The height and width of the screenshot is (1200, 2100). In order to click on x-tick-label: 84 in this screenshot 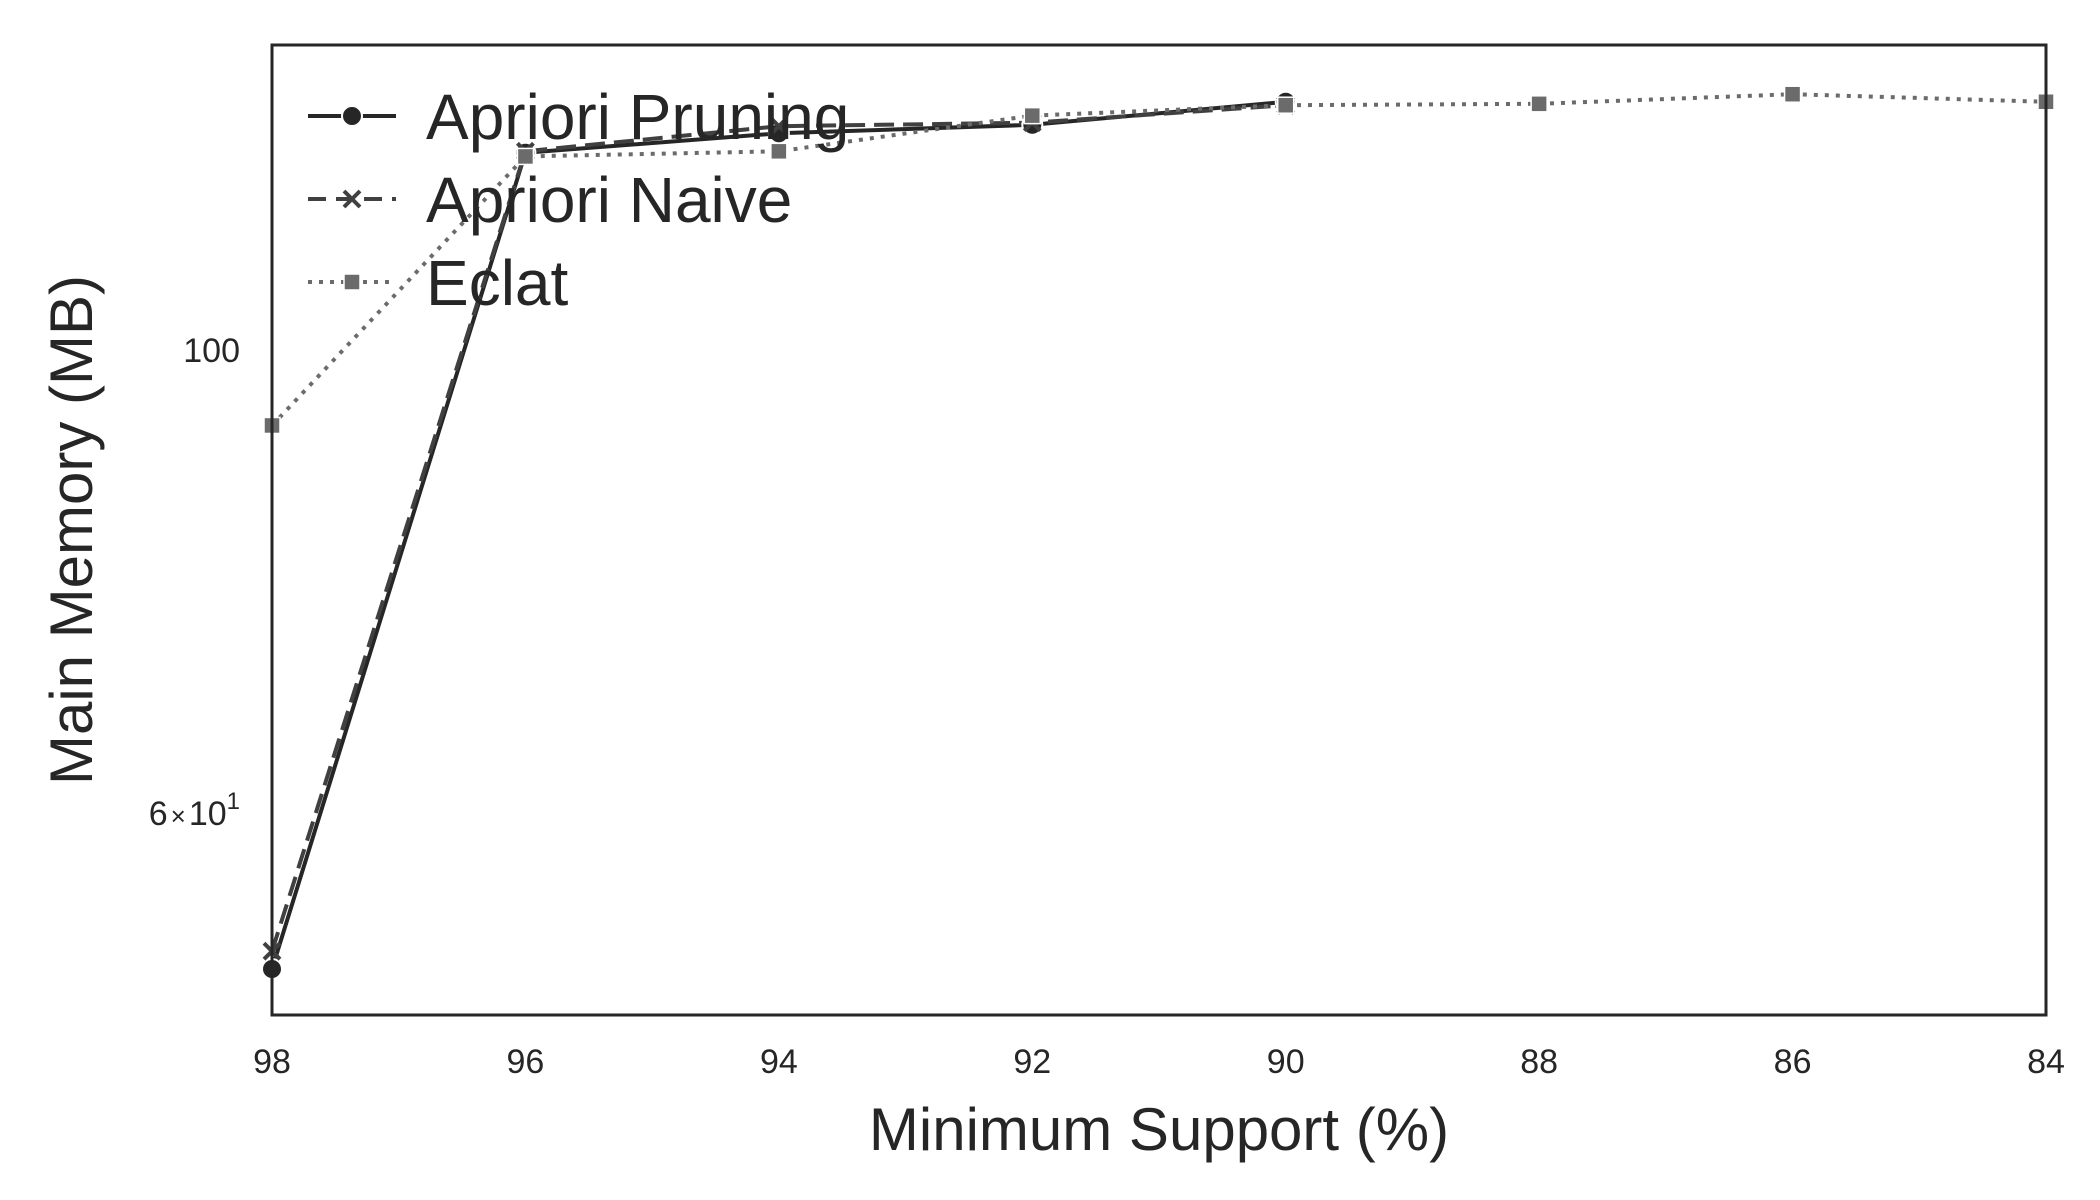, I will do `click(2046, 1062)`.